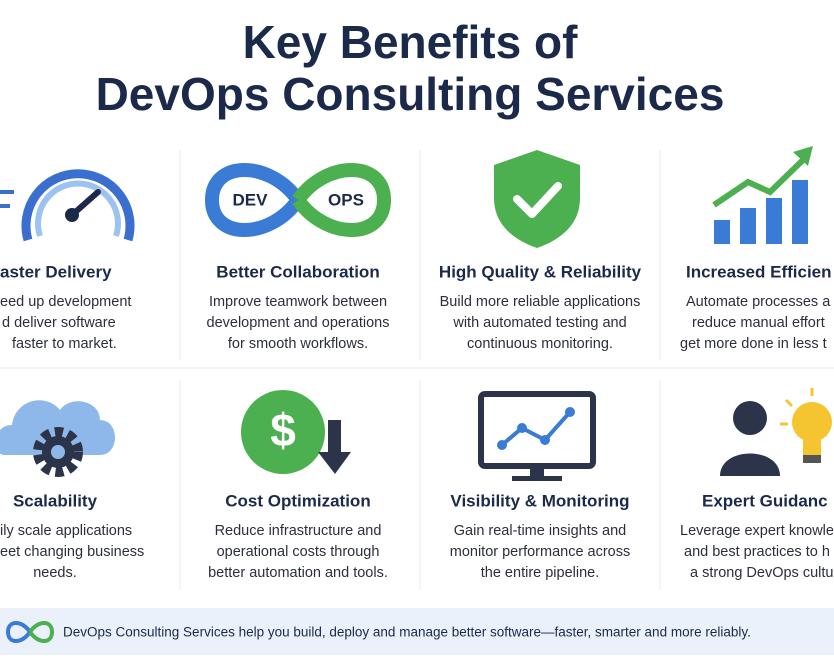 This screenshot has height=667, width=834. What do you see at coordinates (758, 323) in the screenshot?
I see `card-description: reduce manual effort` at bounding box center [758, 323].